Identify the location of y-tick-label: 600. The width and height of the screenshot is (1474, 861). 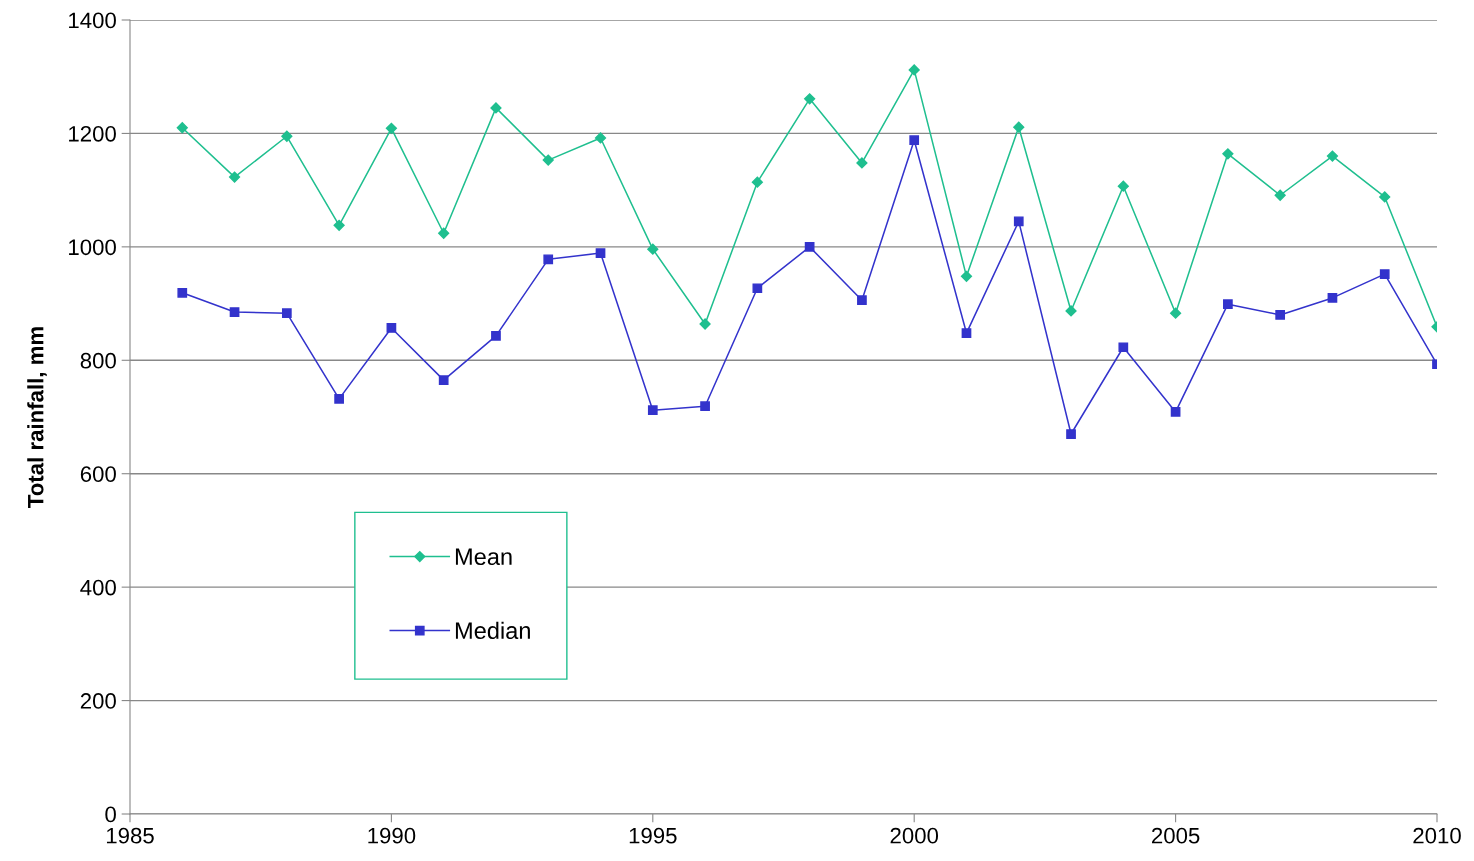
(98, 474).